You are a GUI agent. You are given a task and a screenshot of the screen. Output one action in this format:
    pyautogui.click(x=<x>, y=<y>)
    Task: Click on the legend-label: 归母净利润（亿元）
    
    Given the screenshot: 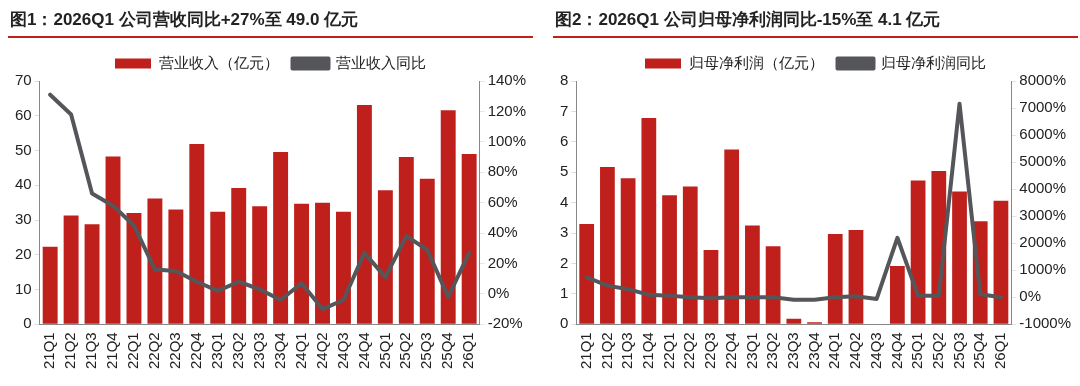 What is the action you would take?
    pyautogui.click(x=756, y=62)
    